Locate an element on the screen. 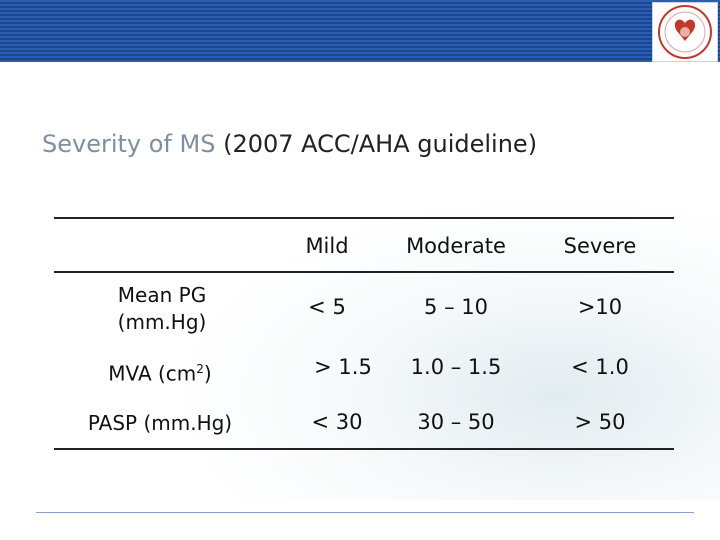 The width and height of the screenshot is (720, 540). row-label-mean-pg: Mean PG (mm.Hg) is located at coordinates (162, 309).